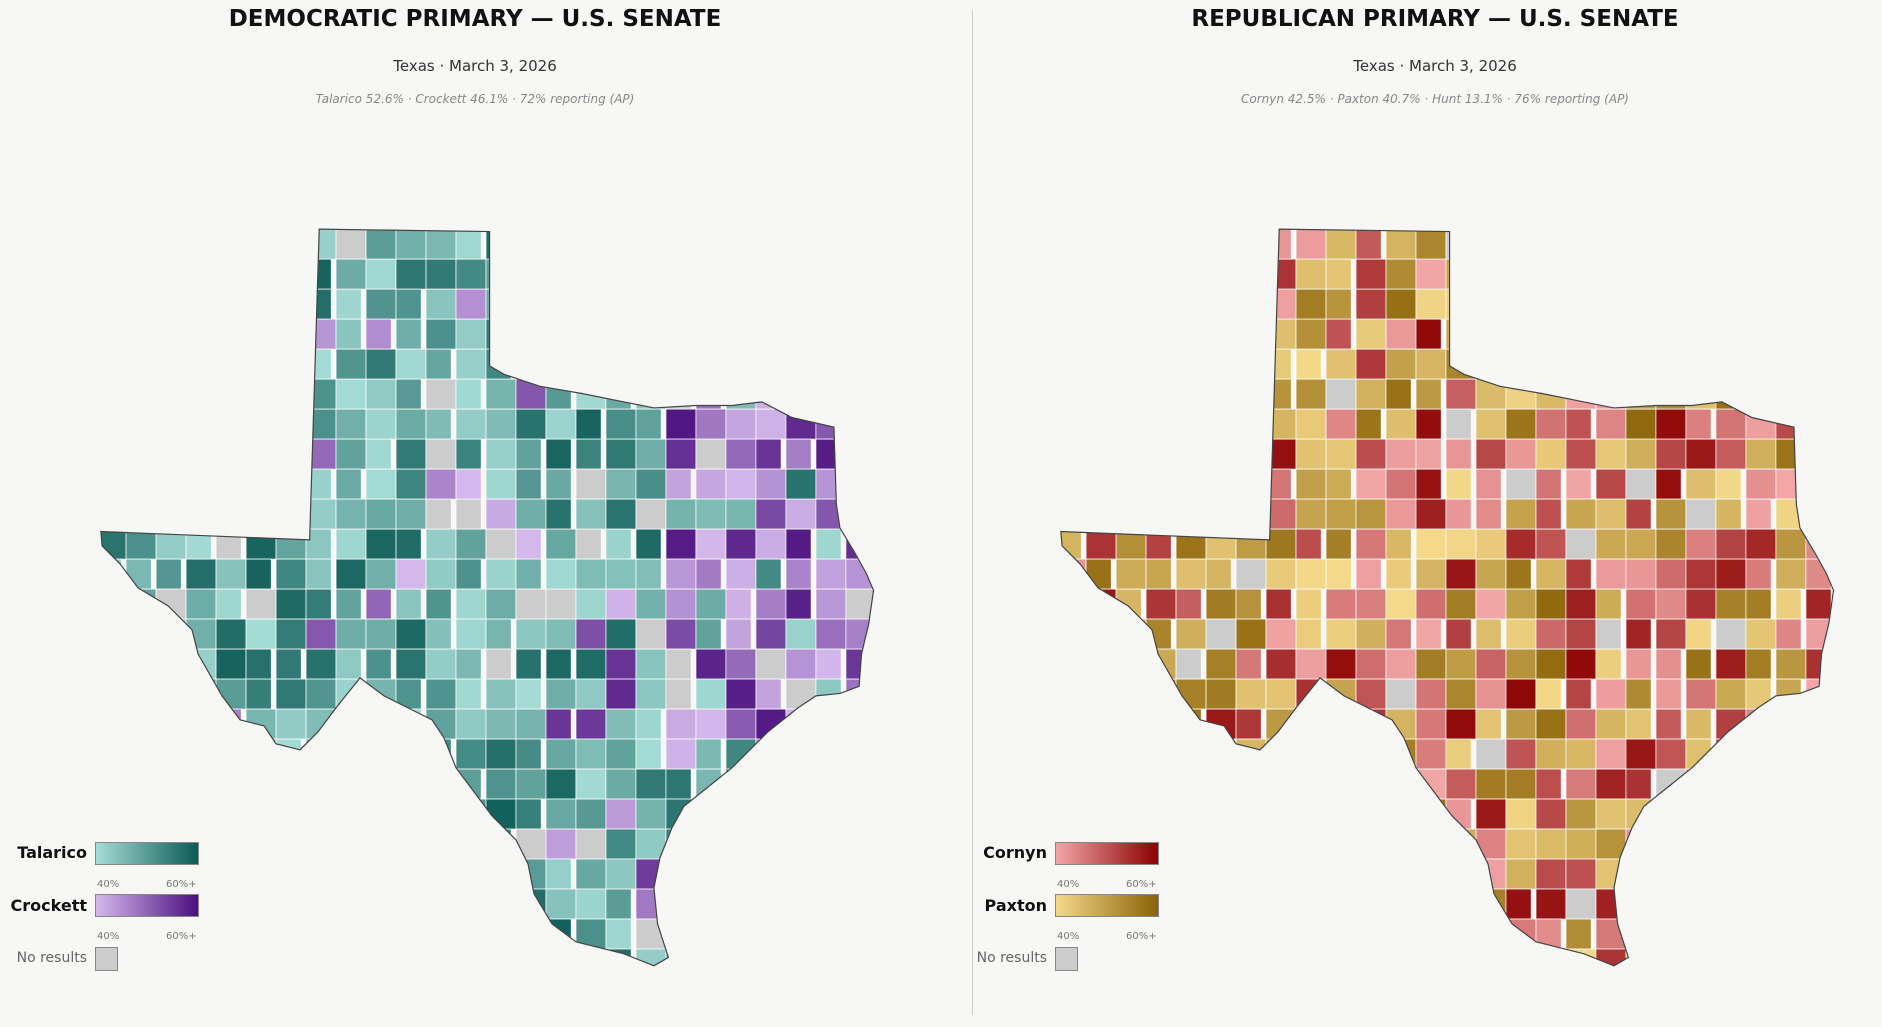 The height and width of the screenshot is (1027, 1882). I want to click on legend-talarico-high: 60%+, so click(181, 884).